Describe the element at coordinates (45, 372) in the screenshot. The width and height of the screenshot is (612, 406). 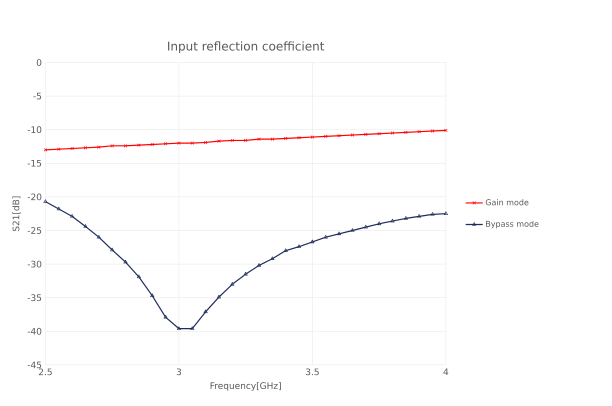
I see `x-tick-label: 2.5` at that location.